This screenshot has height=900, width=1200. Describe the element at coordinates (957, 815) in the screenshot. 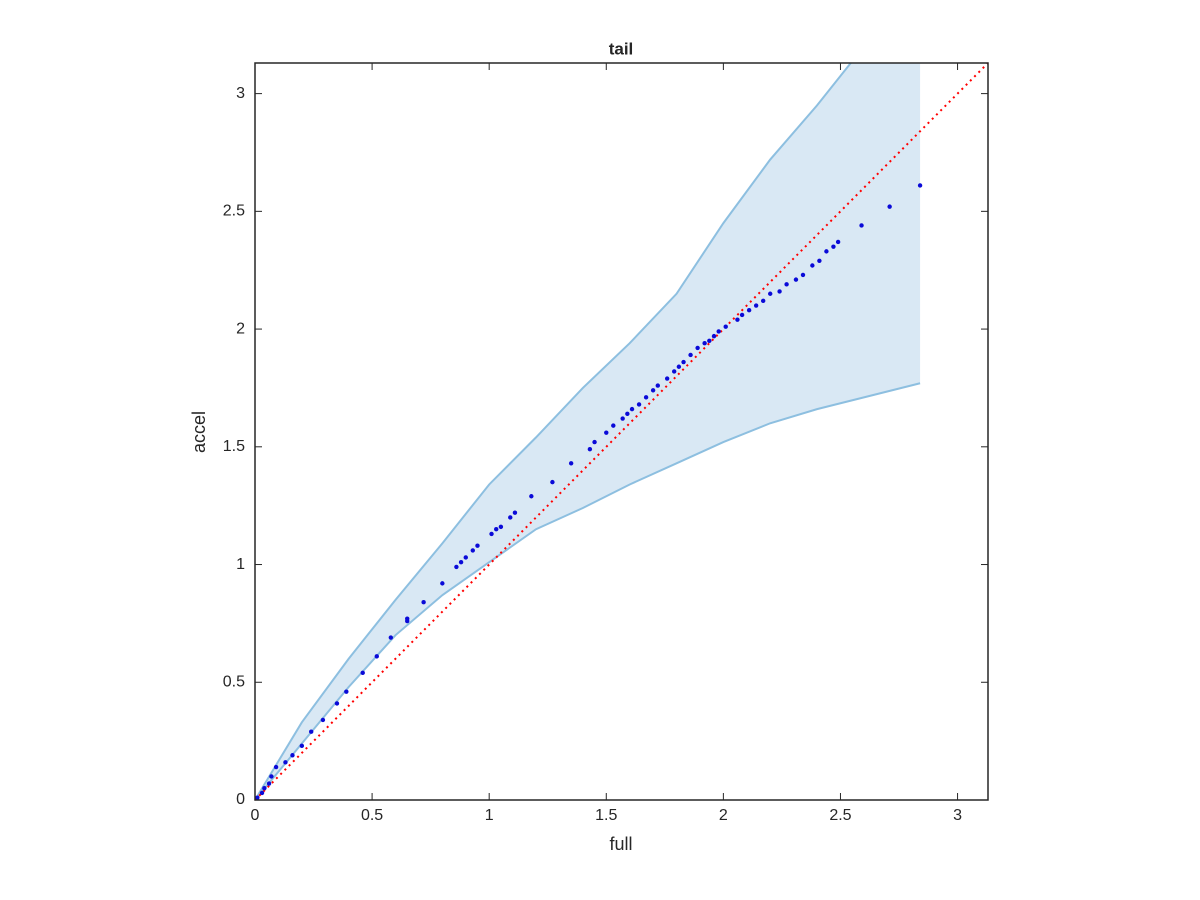

I see `x-tick-label: 3` at that location.